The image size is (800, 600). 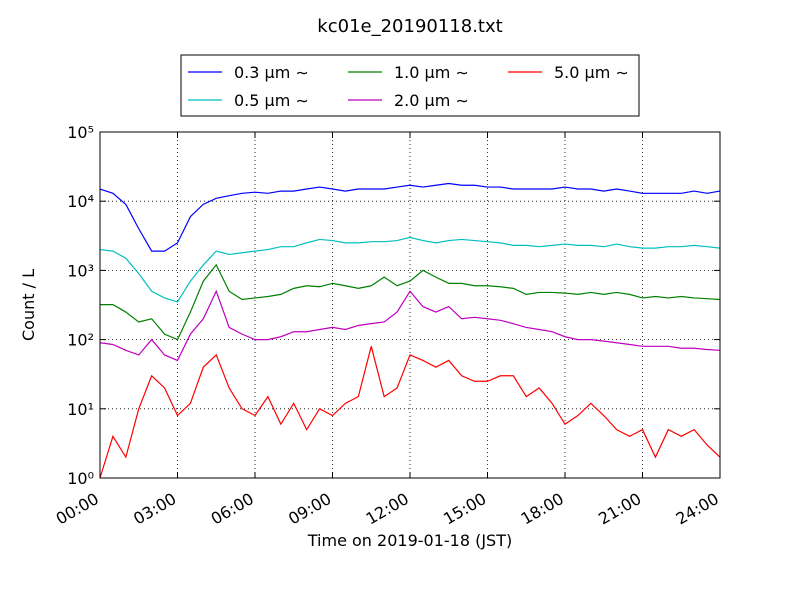 What do you see at coordinates (309, 509) in the screenshot?
I see `x-tick-label: 09:00` at bounding box center [309, 509].